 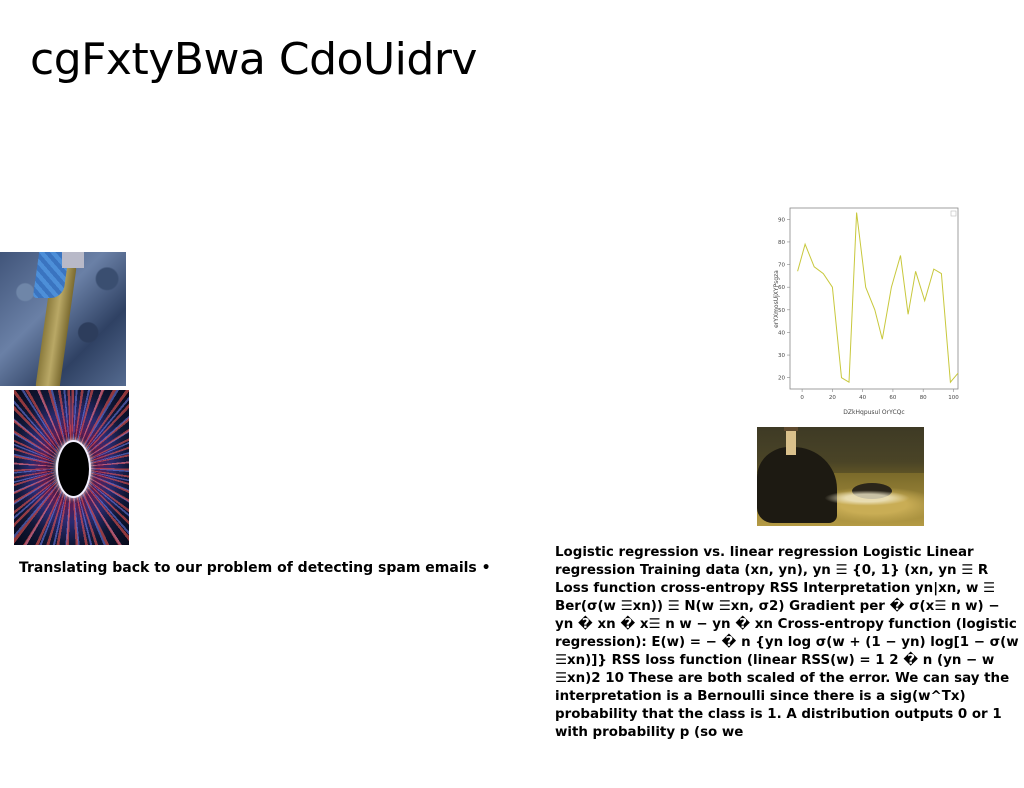 I want to click on rock-shape, so click(x=797, y=485).